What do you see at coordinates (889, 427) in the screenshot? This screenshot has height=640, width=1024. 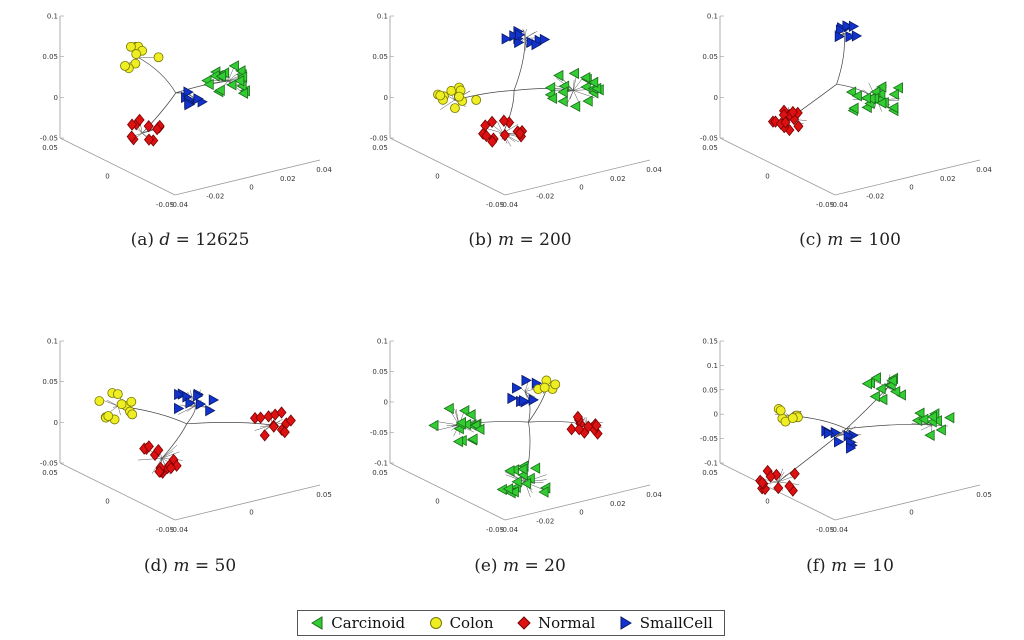 I see `tree-link` at bounding box center [889, 427].